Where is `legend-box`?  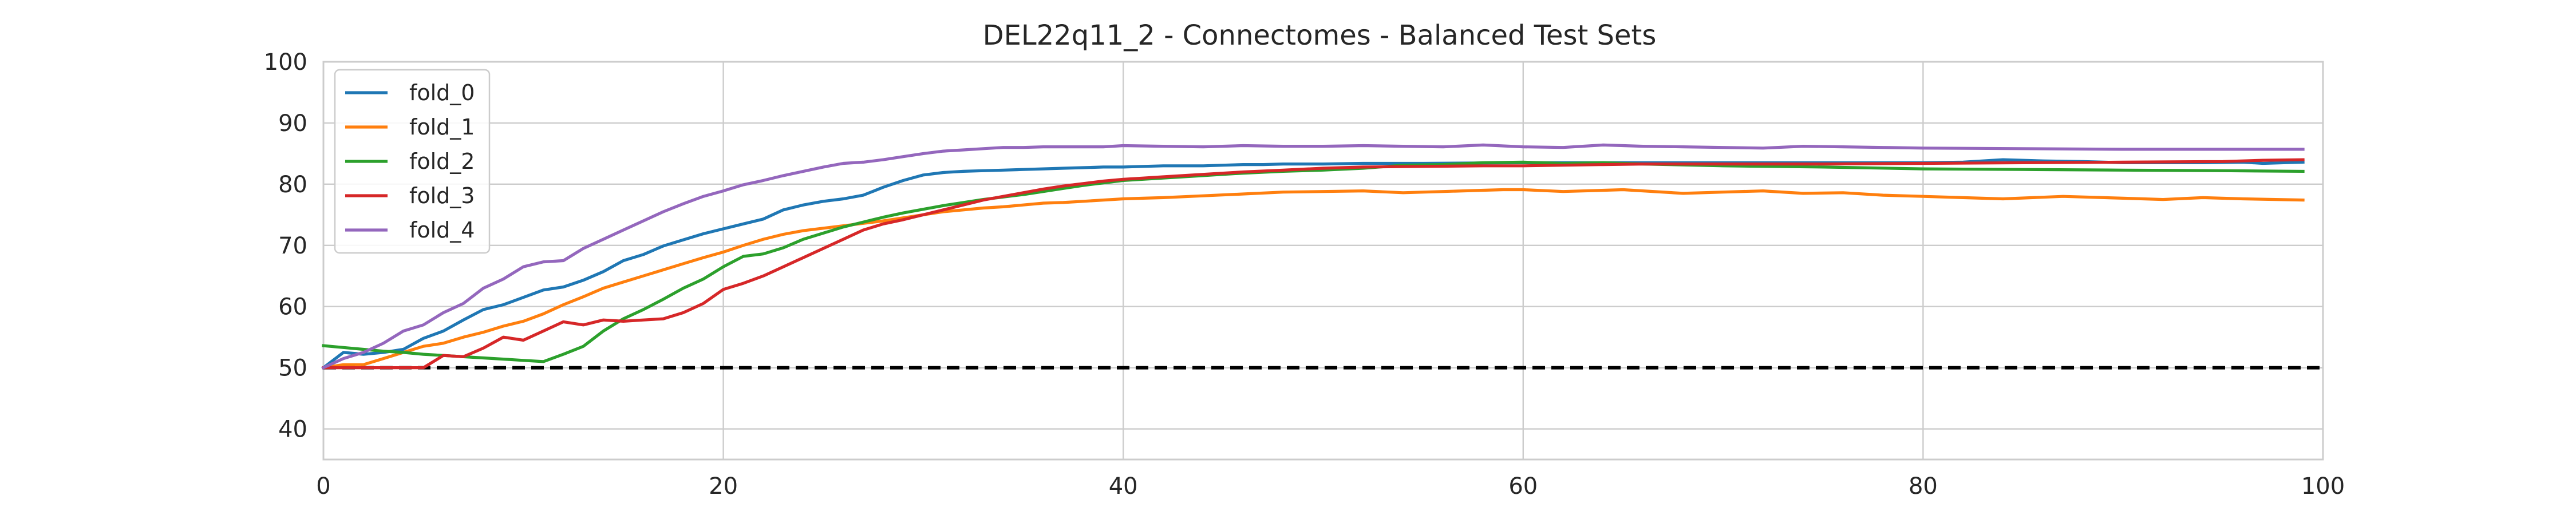
legend-box is located at coordinates (412, 161).